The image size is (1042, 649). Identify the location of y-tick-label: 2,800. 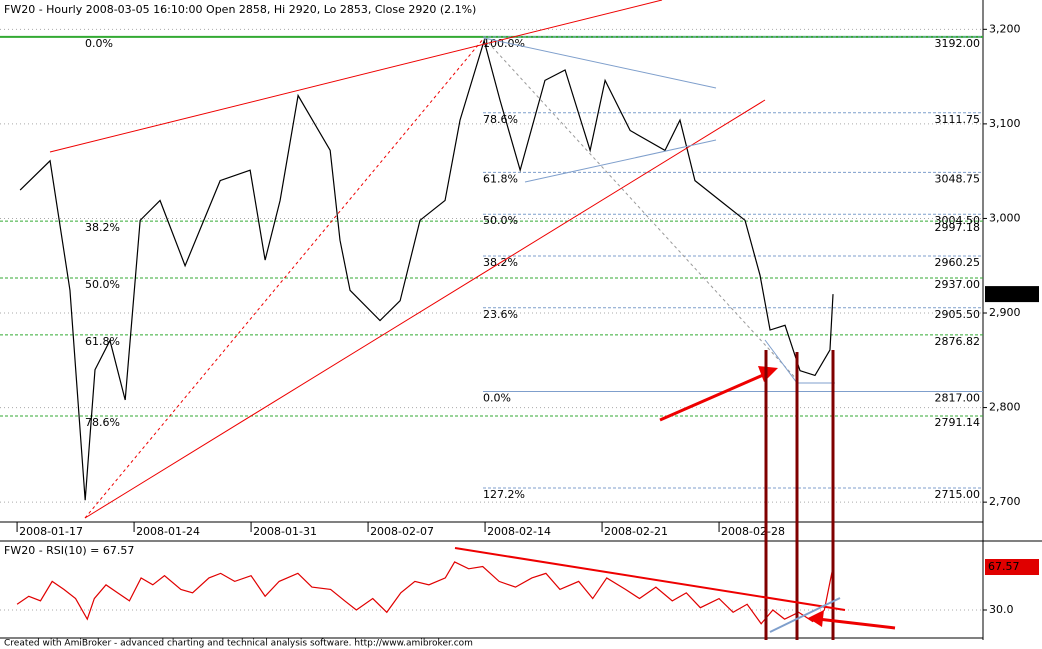
(1005, 407).